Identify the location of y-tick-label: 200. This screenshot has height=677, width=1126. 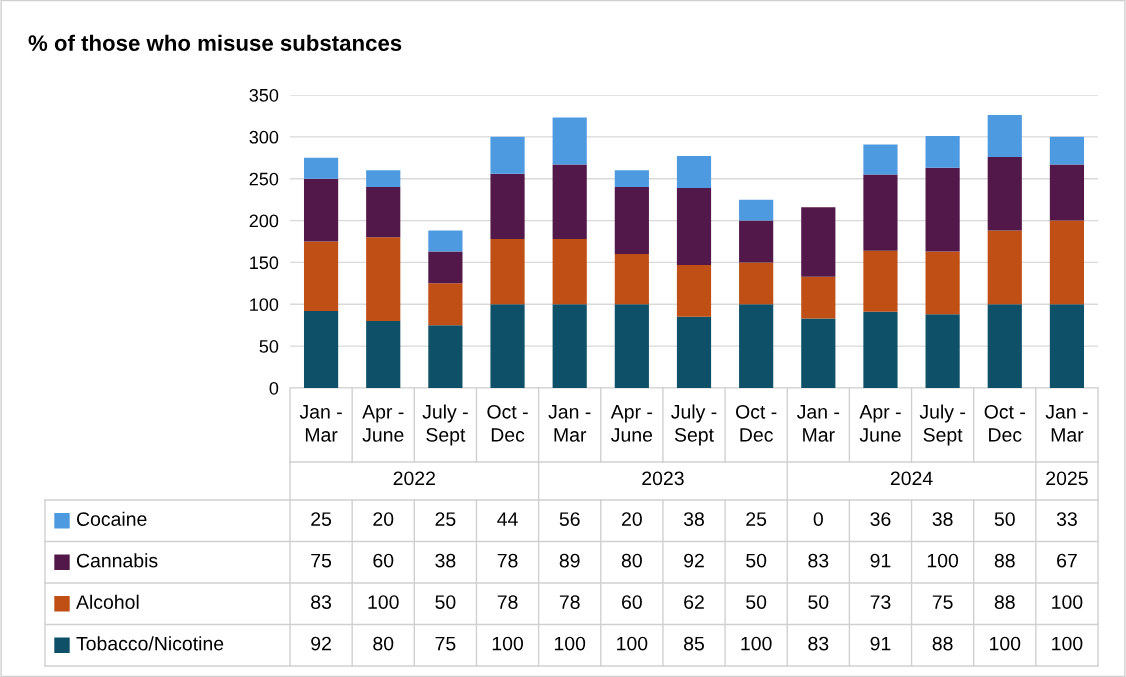
(264, 221).